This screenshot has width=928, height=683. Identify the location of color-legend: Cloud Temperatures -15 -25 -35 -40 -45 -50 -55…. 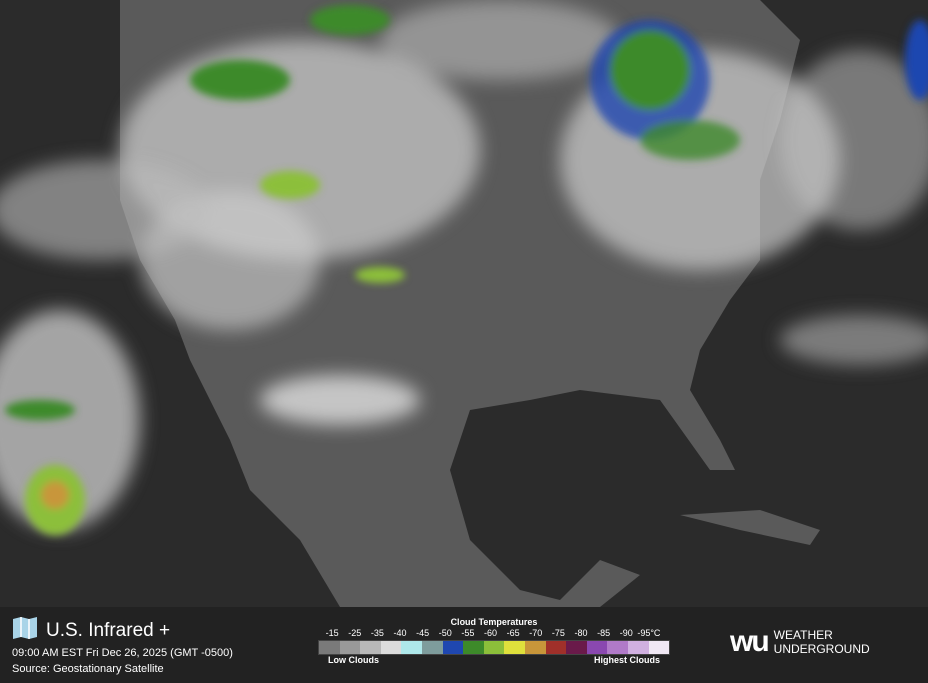
(494, 641).